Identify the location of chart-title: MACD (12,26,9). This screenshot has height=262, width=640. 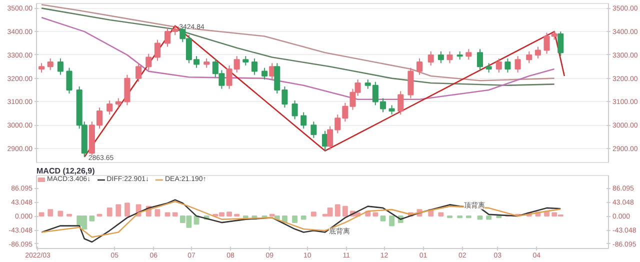
(66, 171).